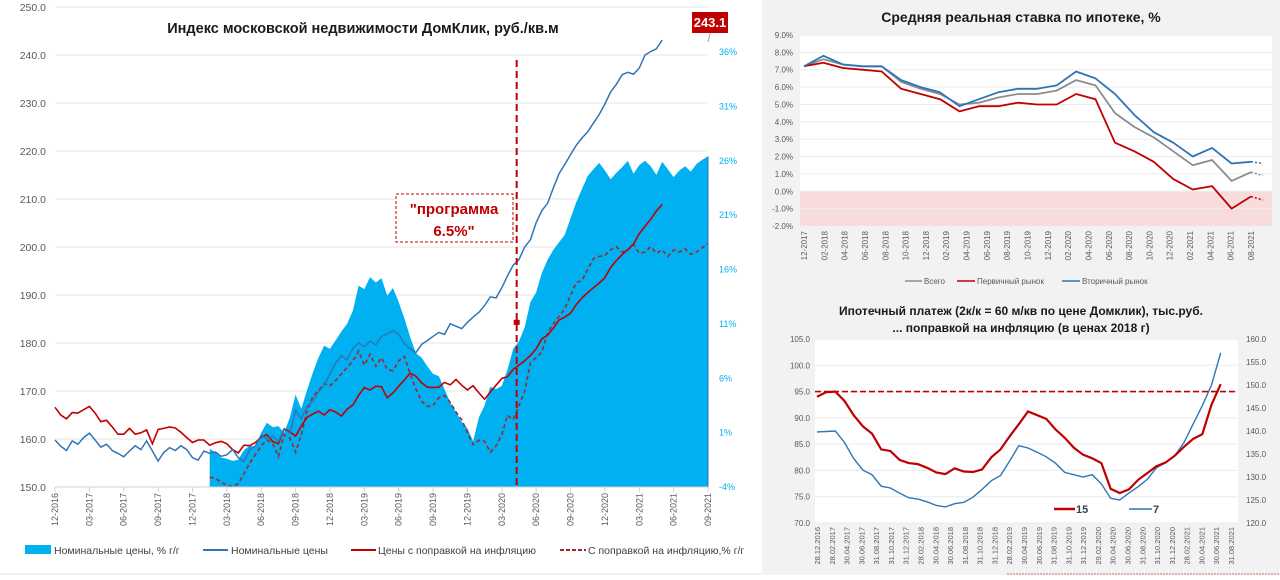  What do you see at coordinates (725, 433) in the screenshot?
I see `y2-tick-label: 1%` at bounding box center [725, 433].